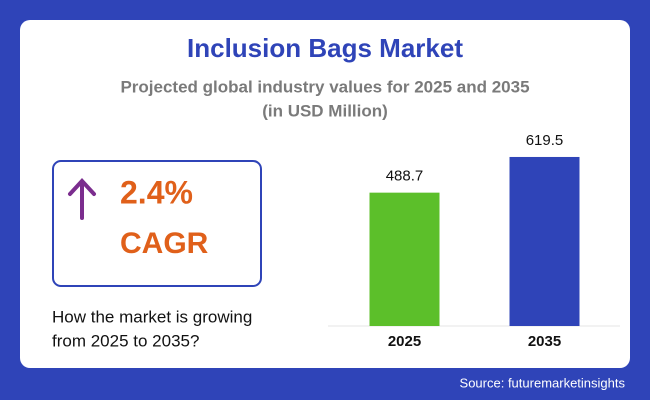 This screenshot has height=400, width=650. What do you see at coordinates (545, 140) in the screenshot?
I see `value-label: 619.5` at bounding box center [545, 140].